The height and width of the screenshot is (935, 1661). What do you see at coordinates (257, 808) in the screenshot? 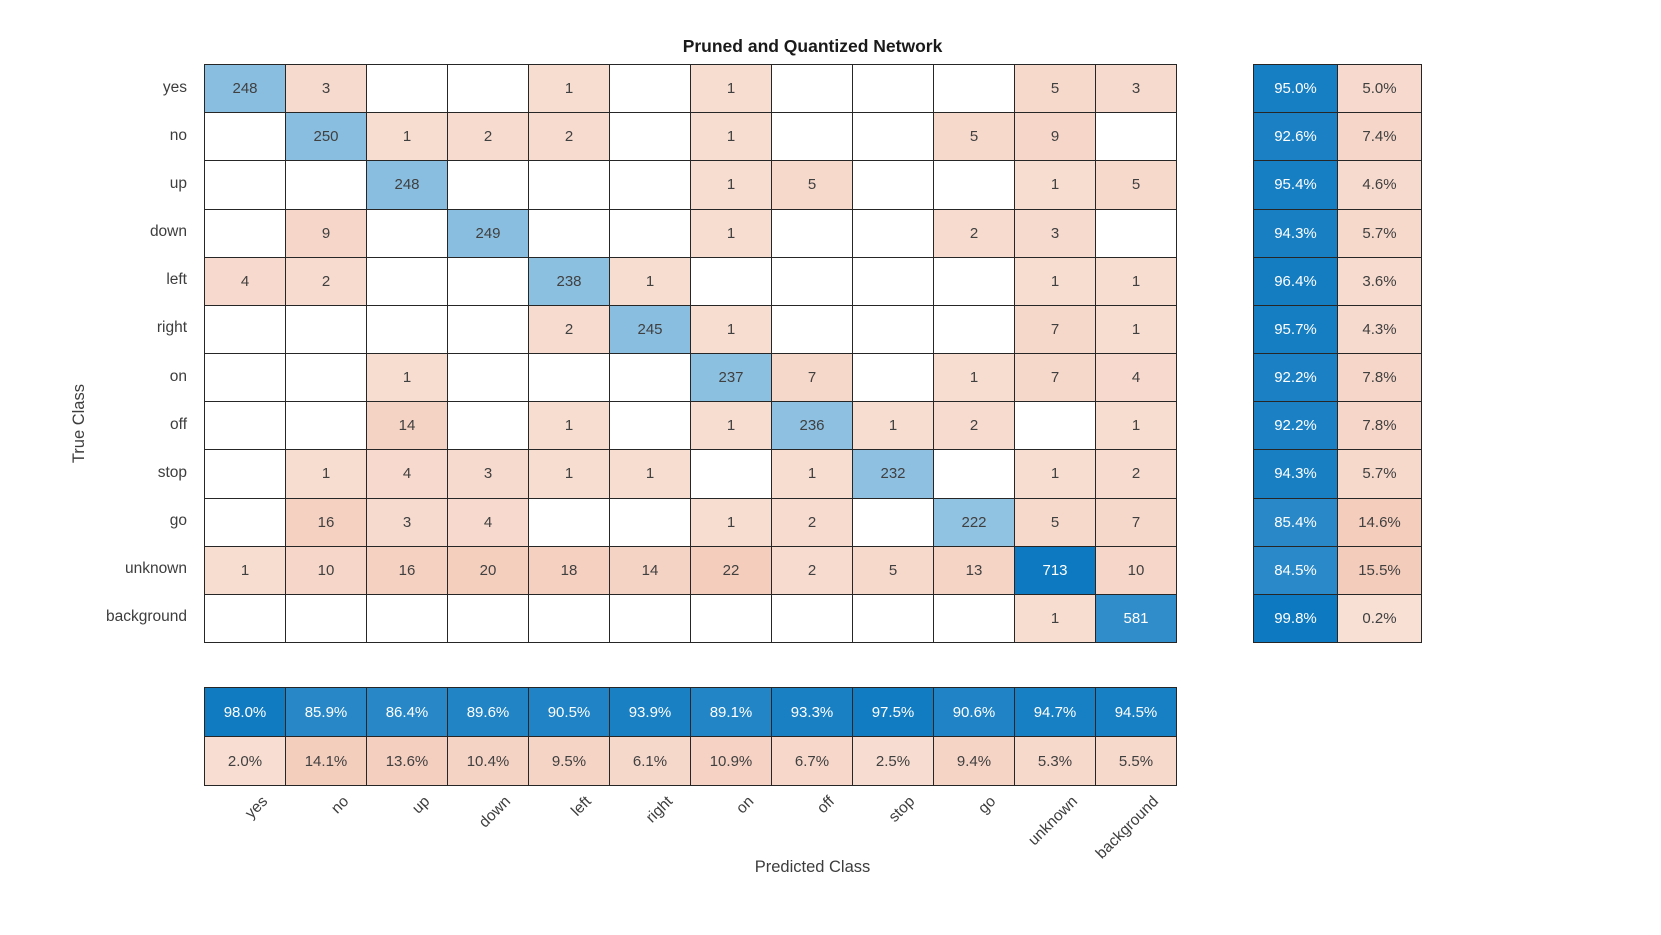
I see `predicted-class-tick-label: yes` at bounding box center [257, 808].